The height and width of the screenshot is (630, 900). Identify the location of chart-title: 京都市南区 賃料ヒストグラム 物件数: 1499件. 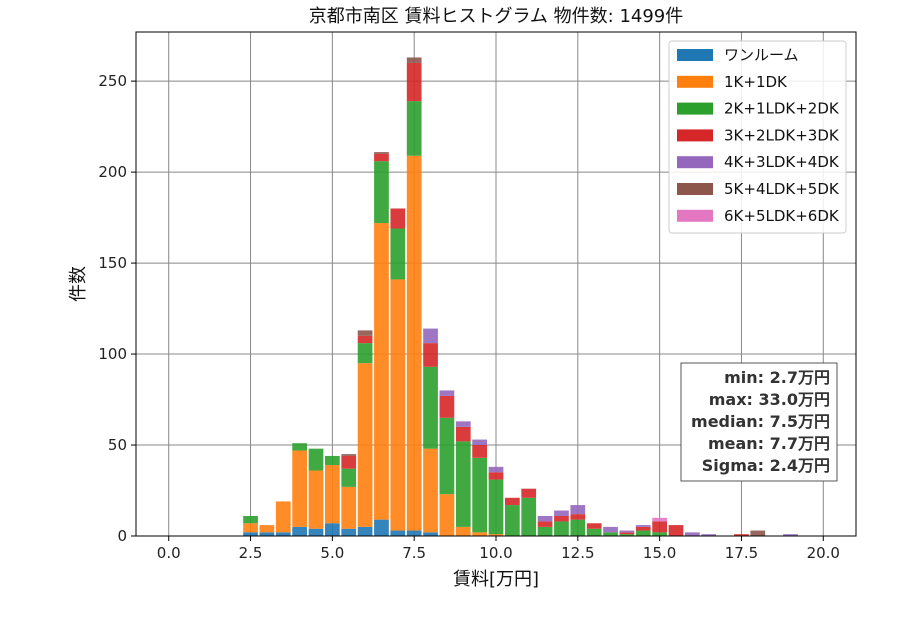
(496, 16).